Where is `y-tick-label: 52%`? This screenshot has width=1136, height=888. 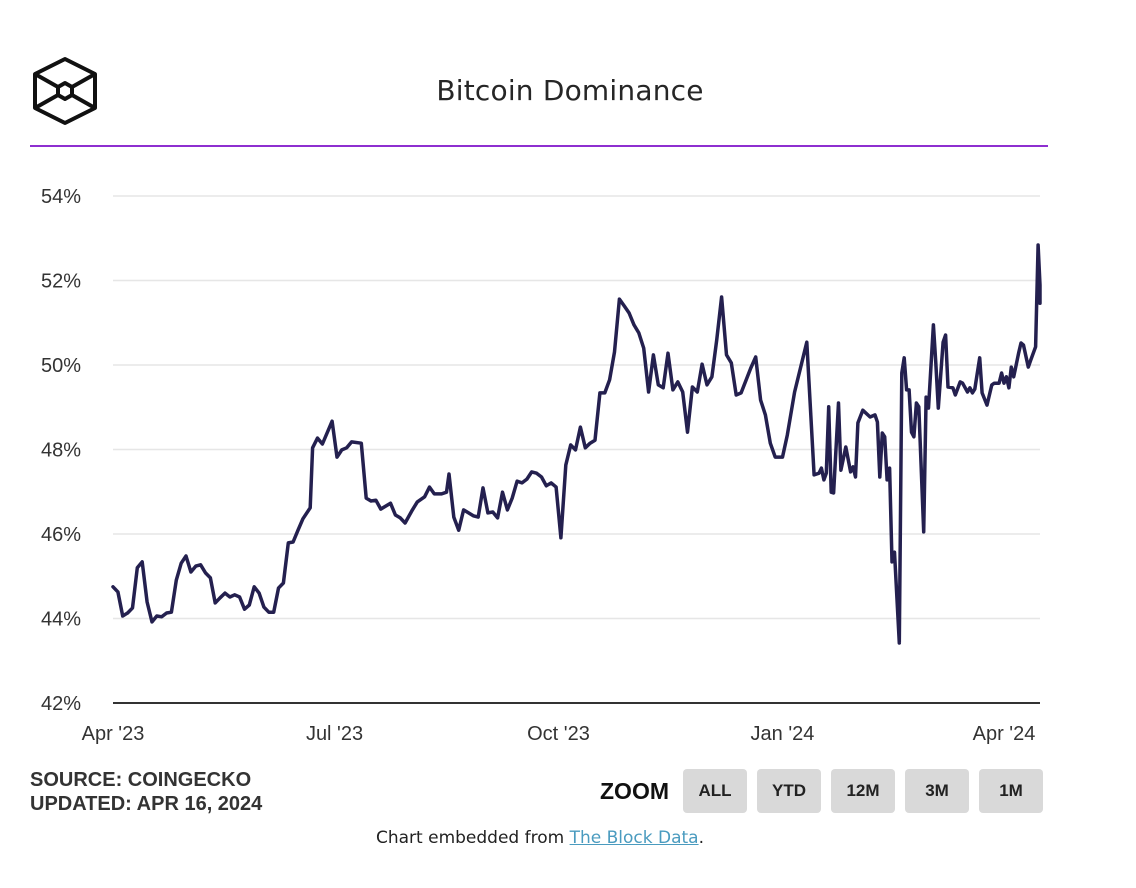 y-tick-label: 52% is located at coordinates (61, 282).